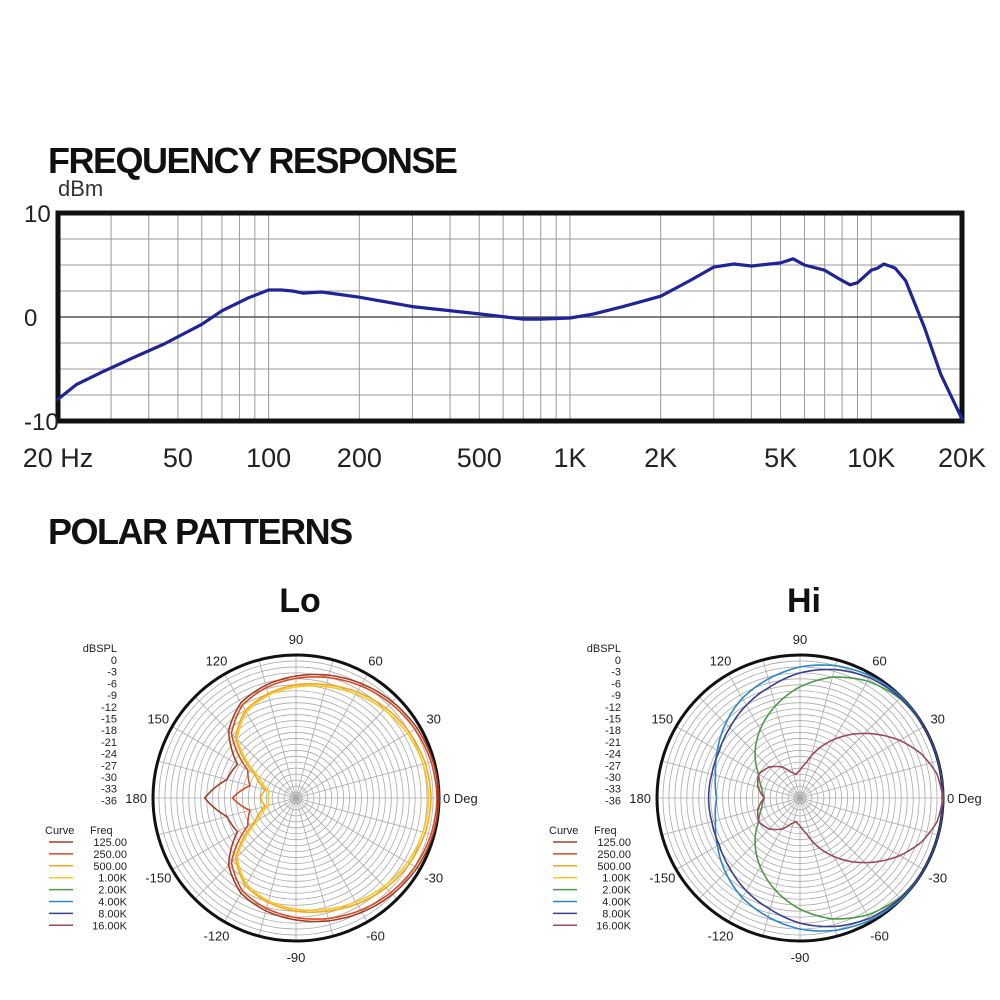  I want to click on lo-radial-tick: -15, so click(109, 720).